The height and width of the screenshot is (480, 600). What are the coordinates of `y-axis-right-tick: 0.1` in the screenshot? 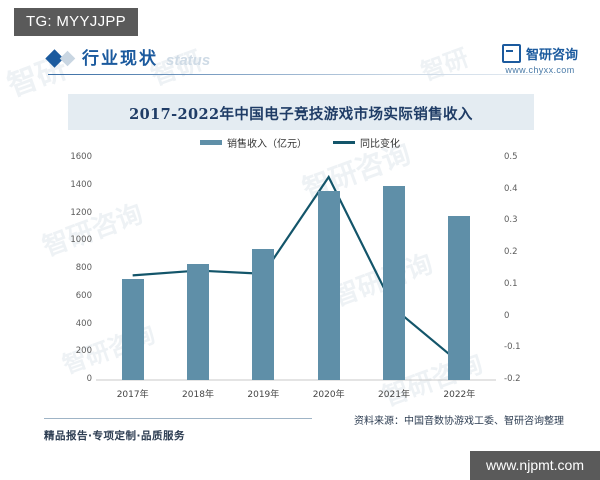 It's located at (511, 283).